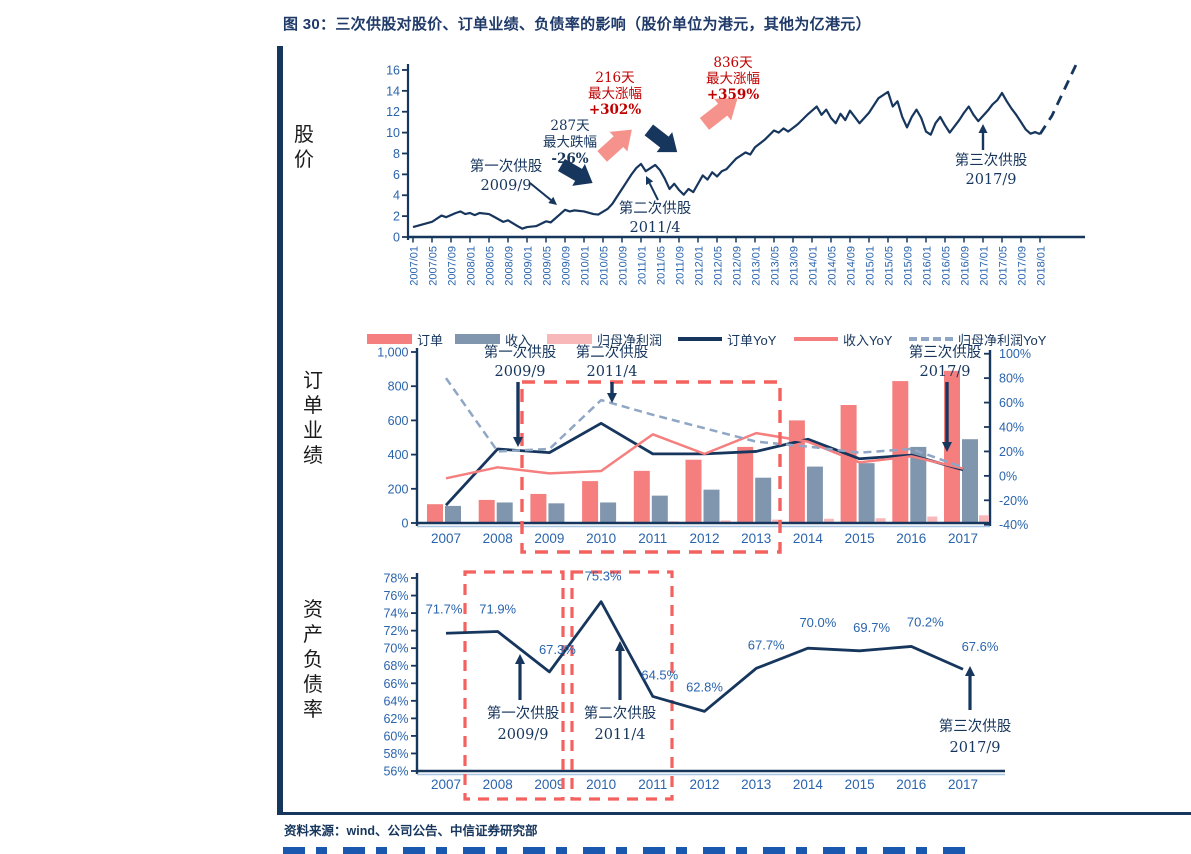  What do you see at coordinates (814, 266) in the screenshot?
I see `price-x-tick-label: 2014/01` at bounding box center [814, 266].